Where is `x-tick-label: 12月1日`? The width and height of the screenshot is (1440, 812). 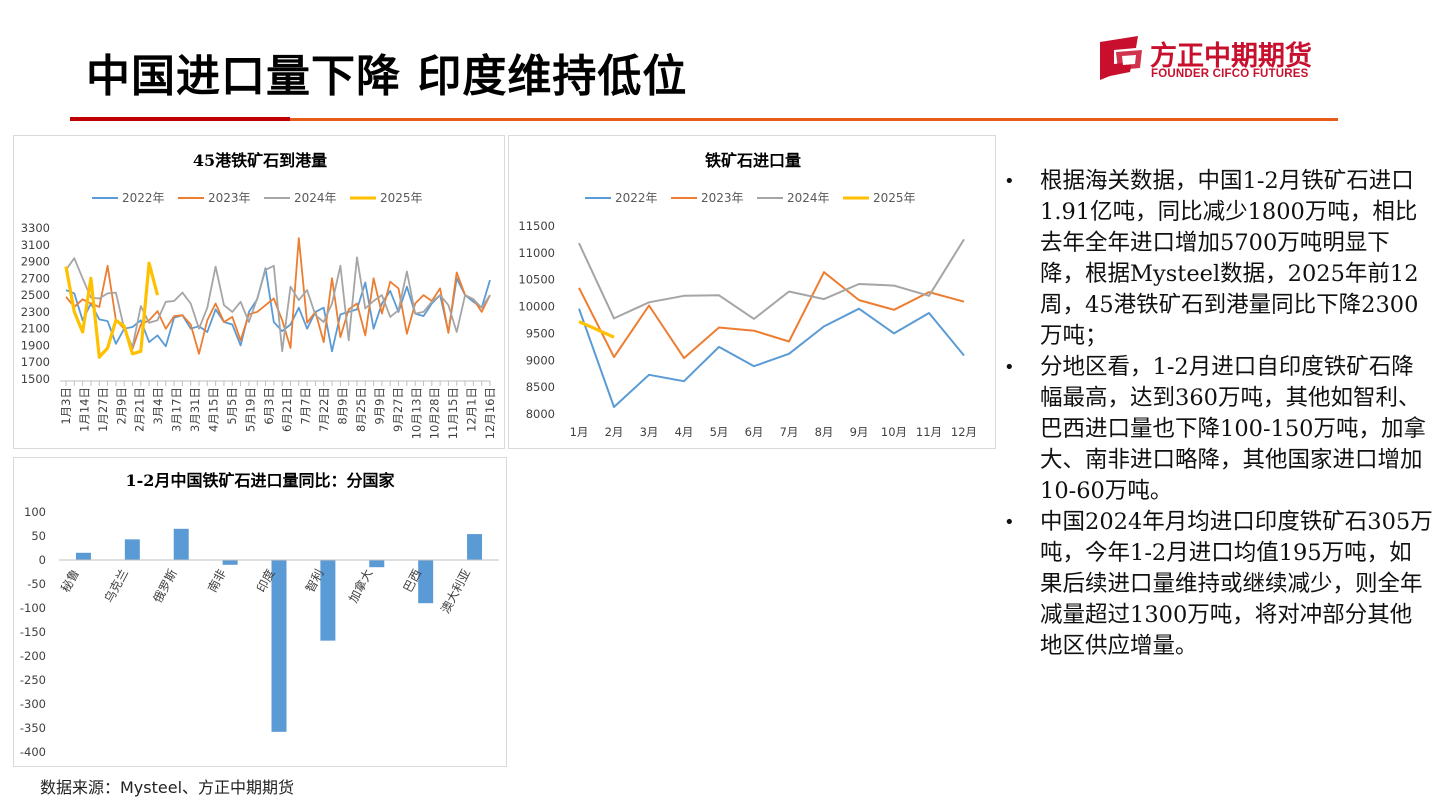 x-tick-label: 12月1日 is located at coordinates (472, 409).